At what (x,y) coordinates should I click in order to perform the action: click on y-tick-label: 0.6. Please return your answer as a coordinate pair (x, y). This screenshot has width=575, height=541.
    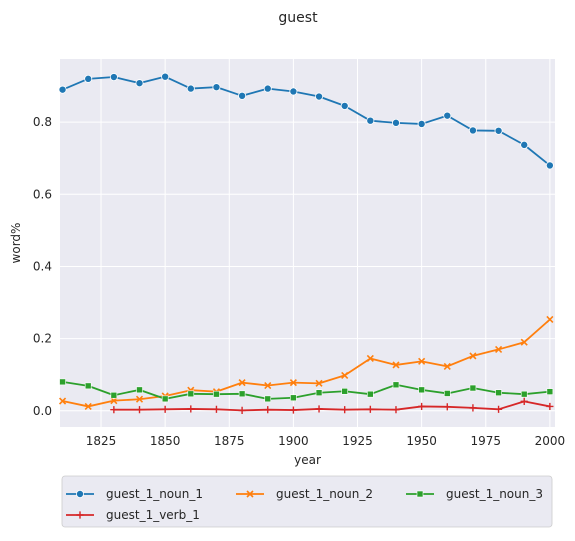
    Looking at the image, I should click on (42, 194).